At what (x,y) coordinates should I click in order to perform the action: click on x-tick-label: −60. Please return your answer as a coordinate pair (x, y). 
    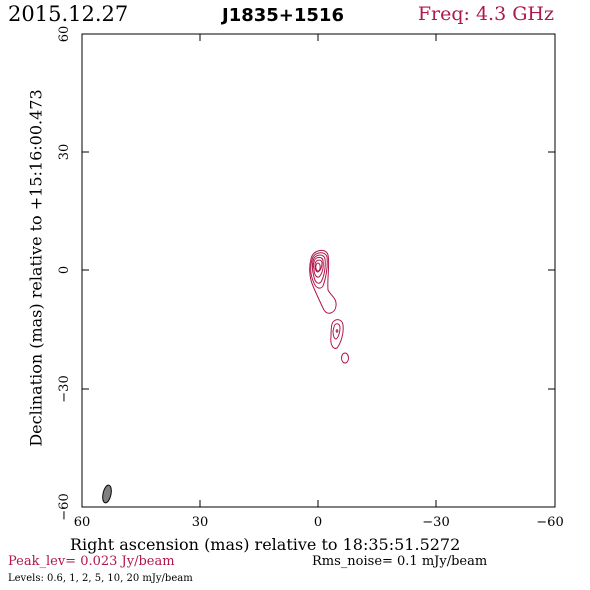
    Looking at the image, I should click on (549, 522).